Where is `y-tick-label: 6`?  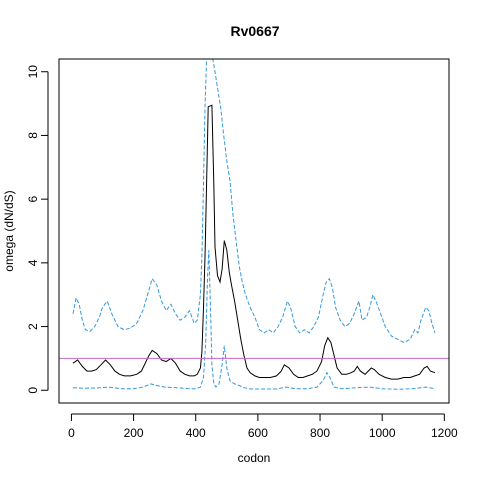 y-tick-label: 6 is located at coordinates (33, 198).